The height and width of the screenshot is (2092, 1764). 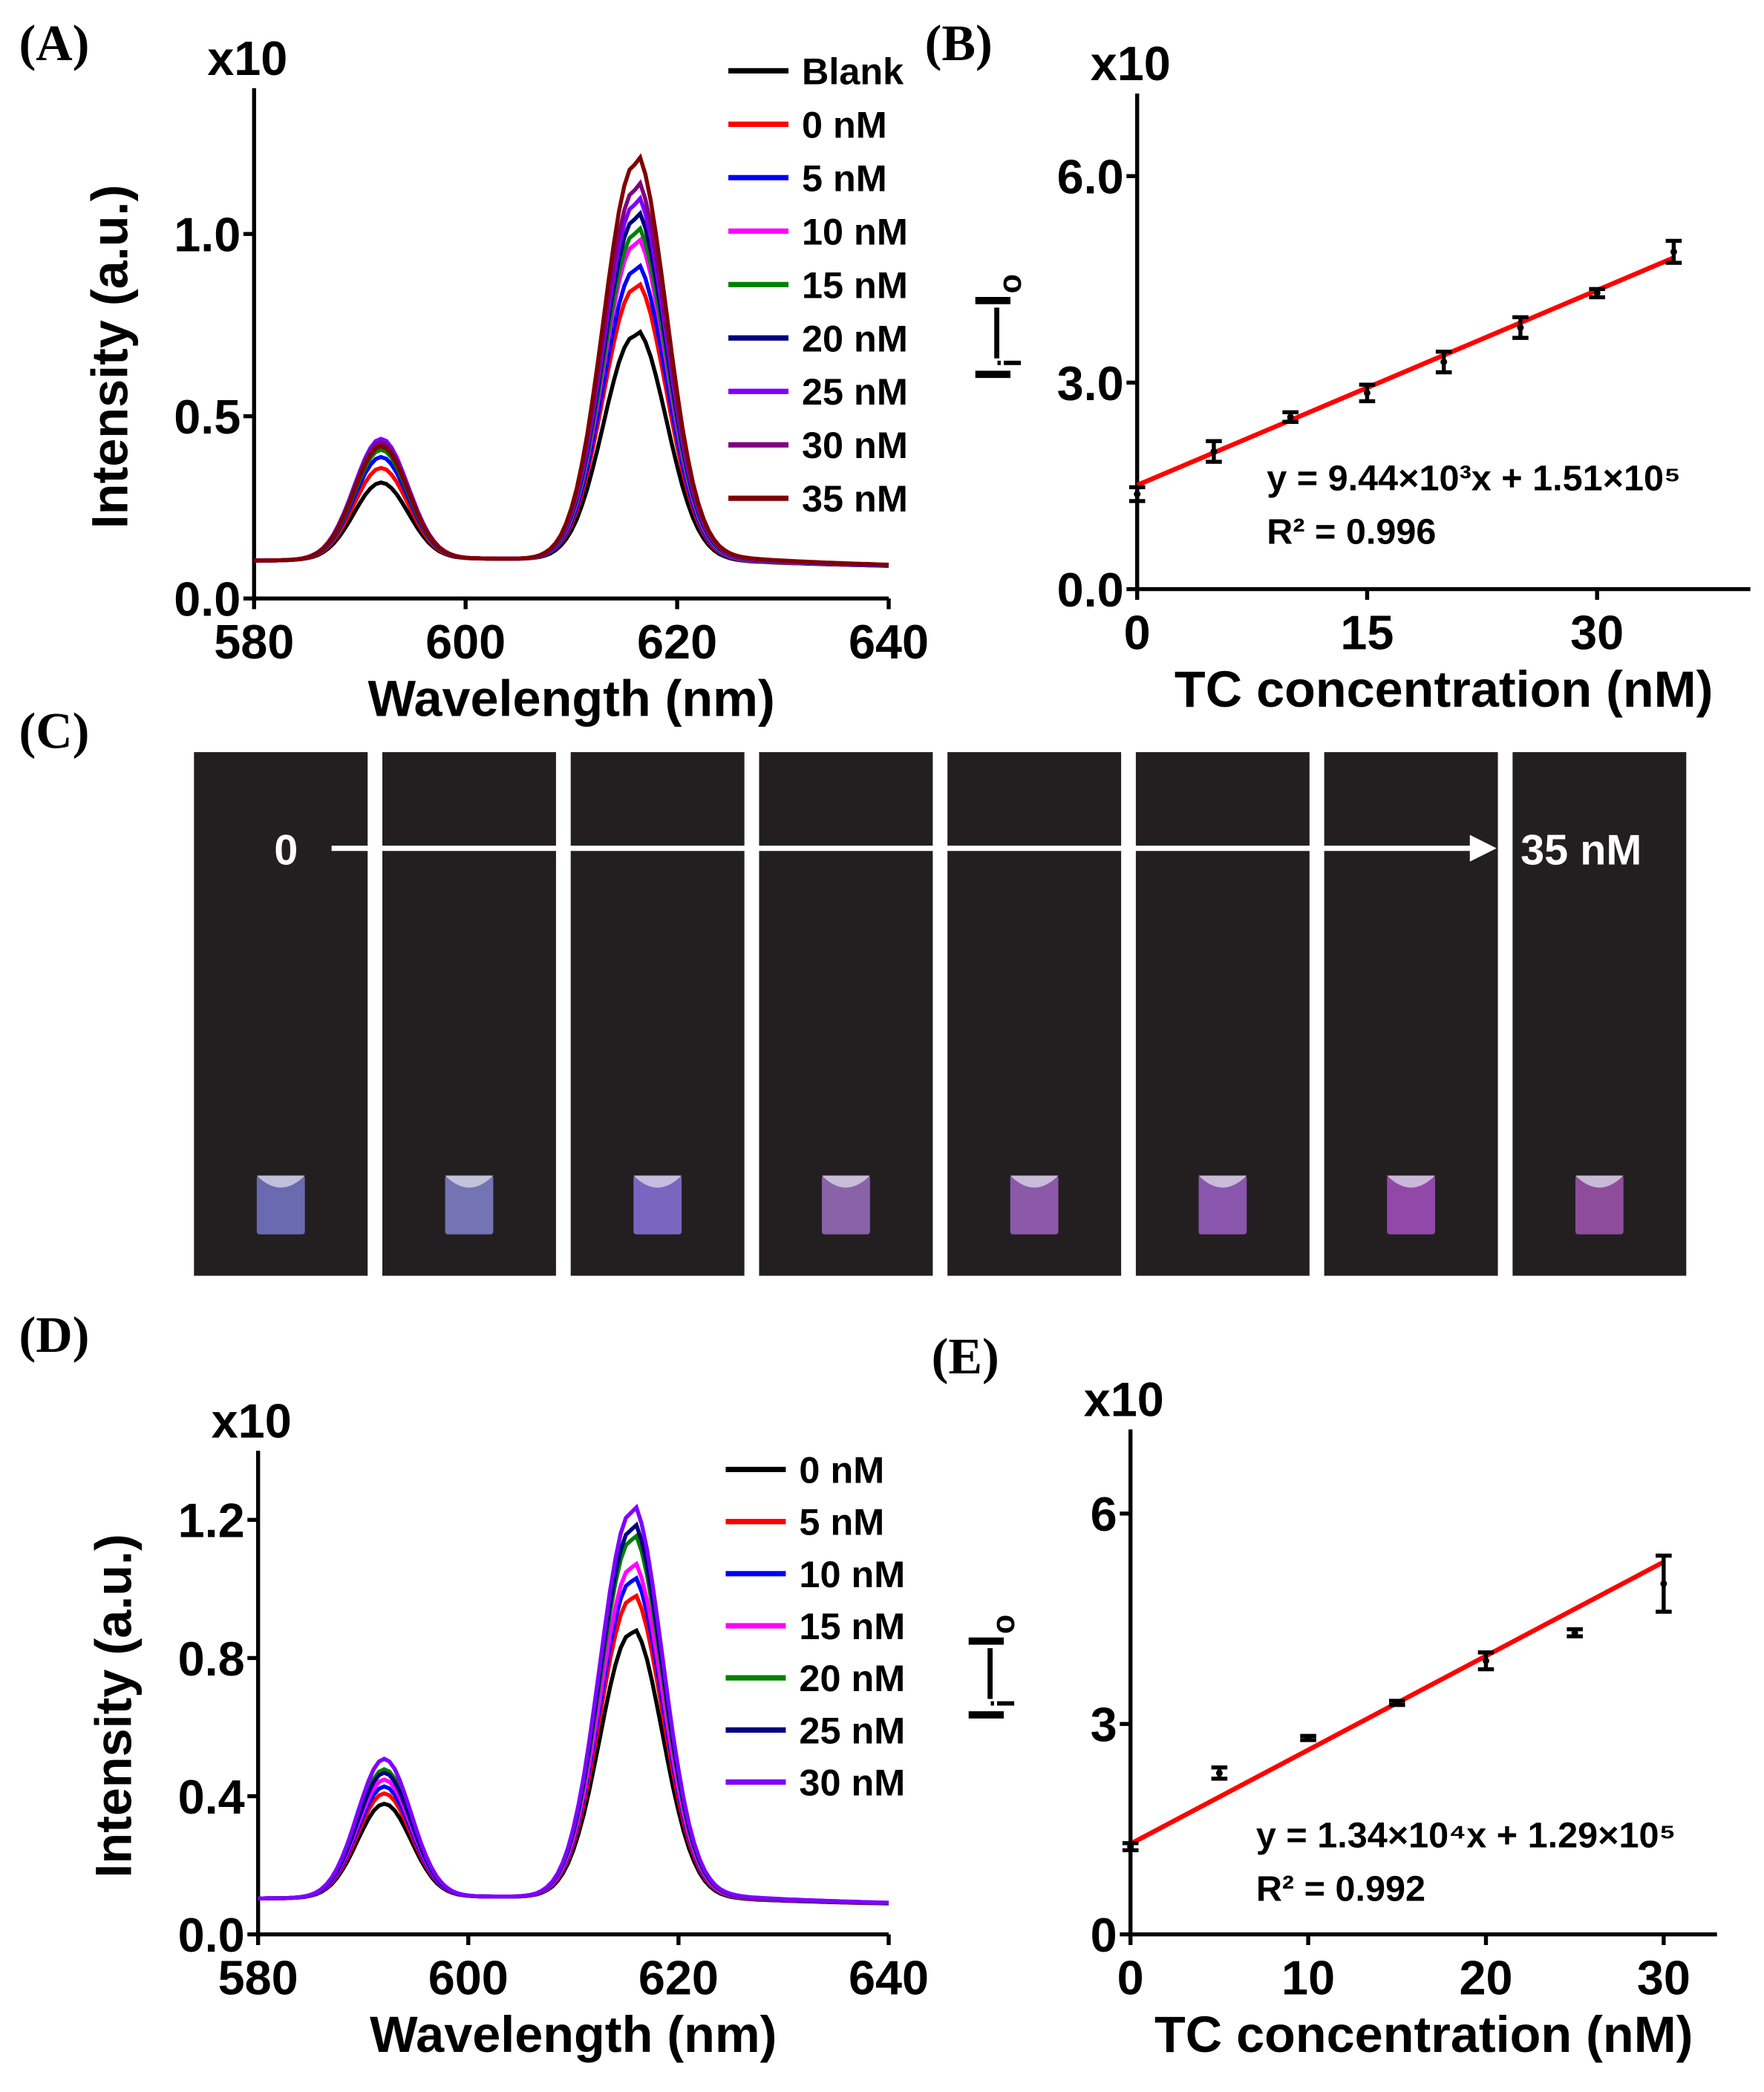 What do you see at coordinates (207, 417) in the screenshot?
I see `y-tick-label: 0.5` at bounding box center [207, 417].